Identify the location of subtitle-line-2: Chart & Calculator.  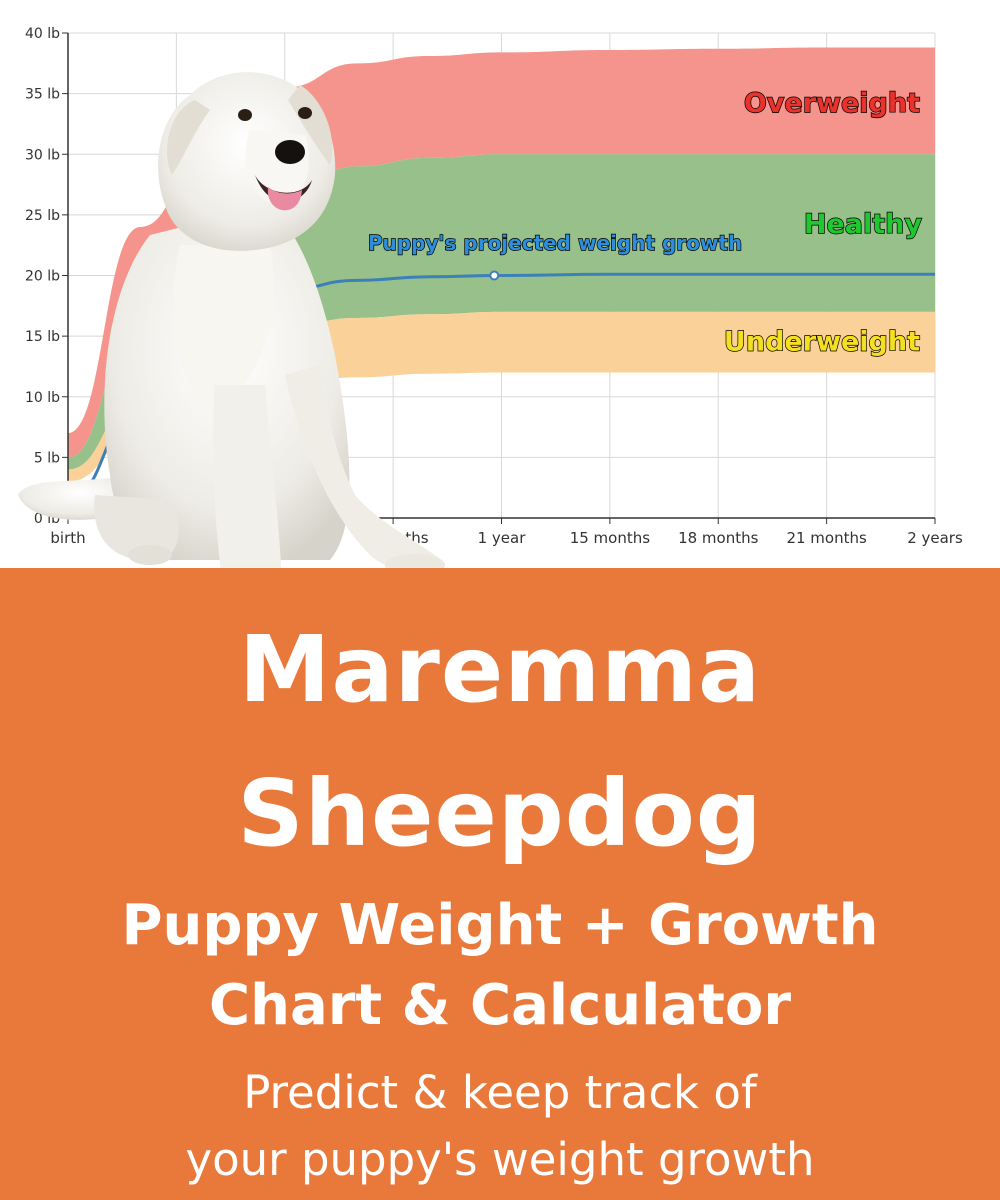
(500, 1005).